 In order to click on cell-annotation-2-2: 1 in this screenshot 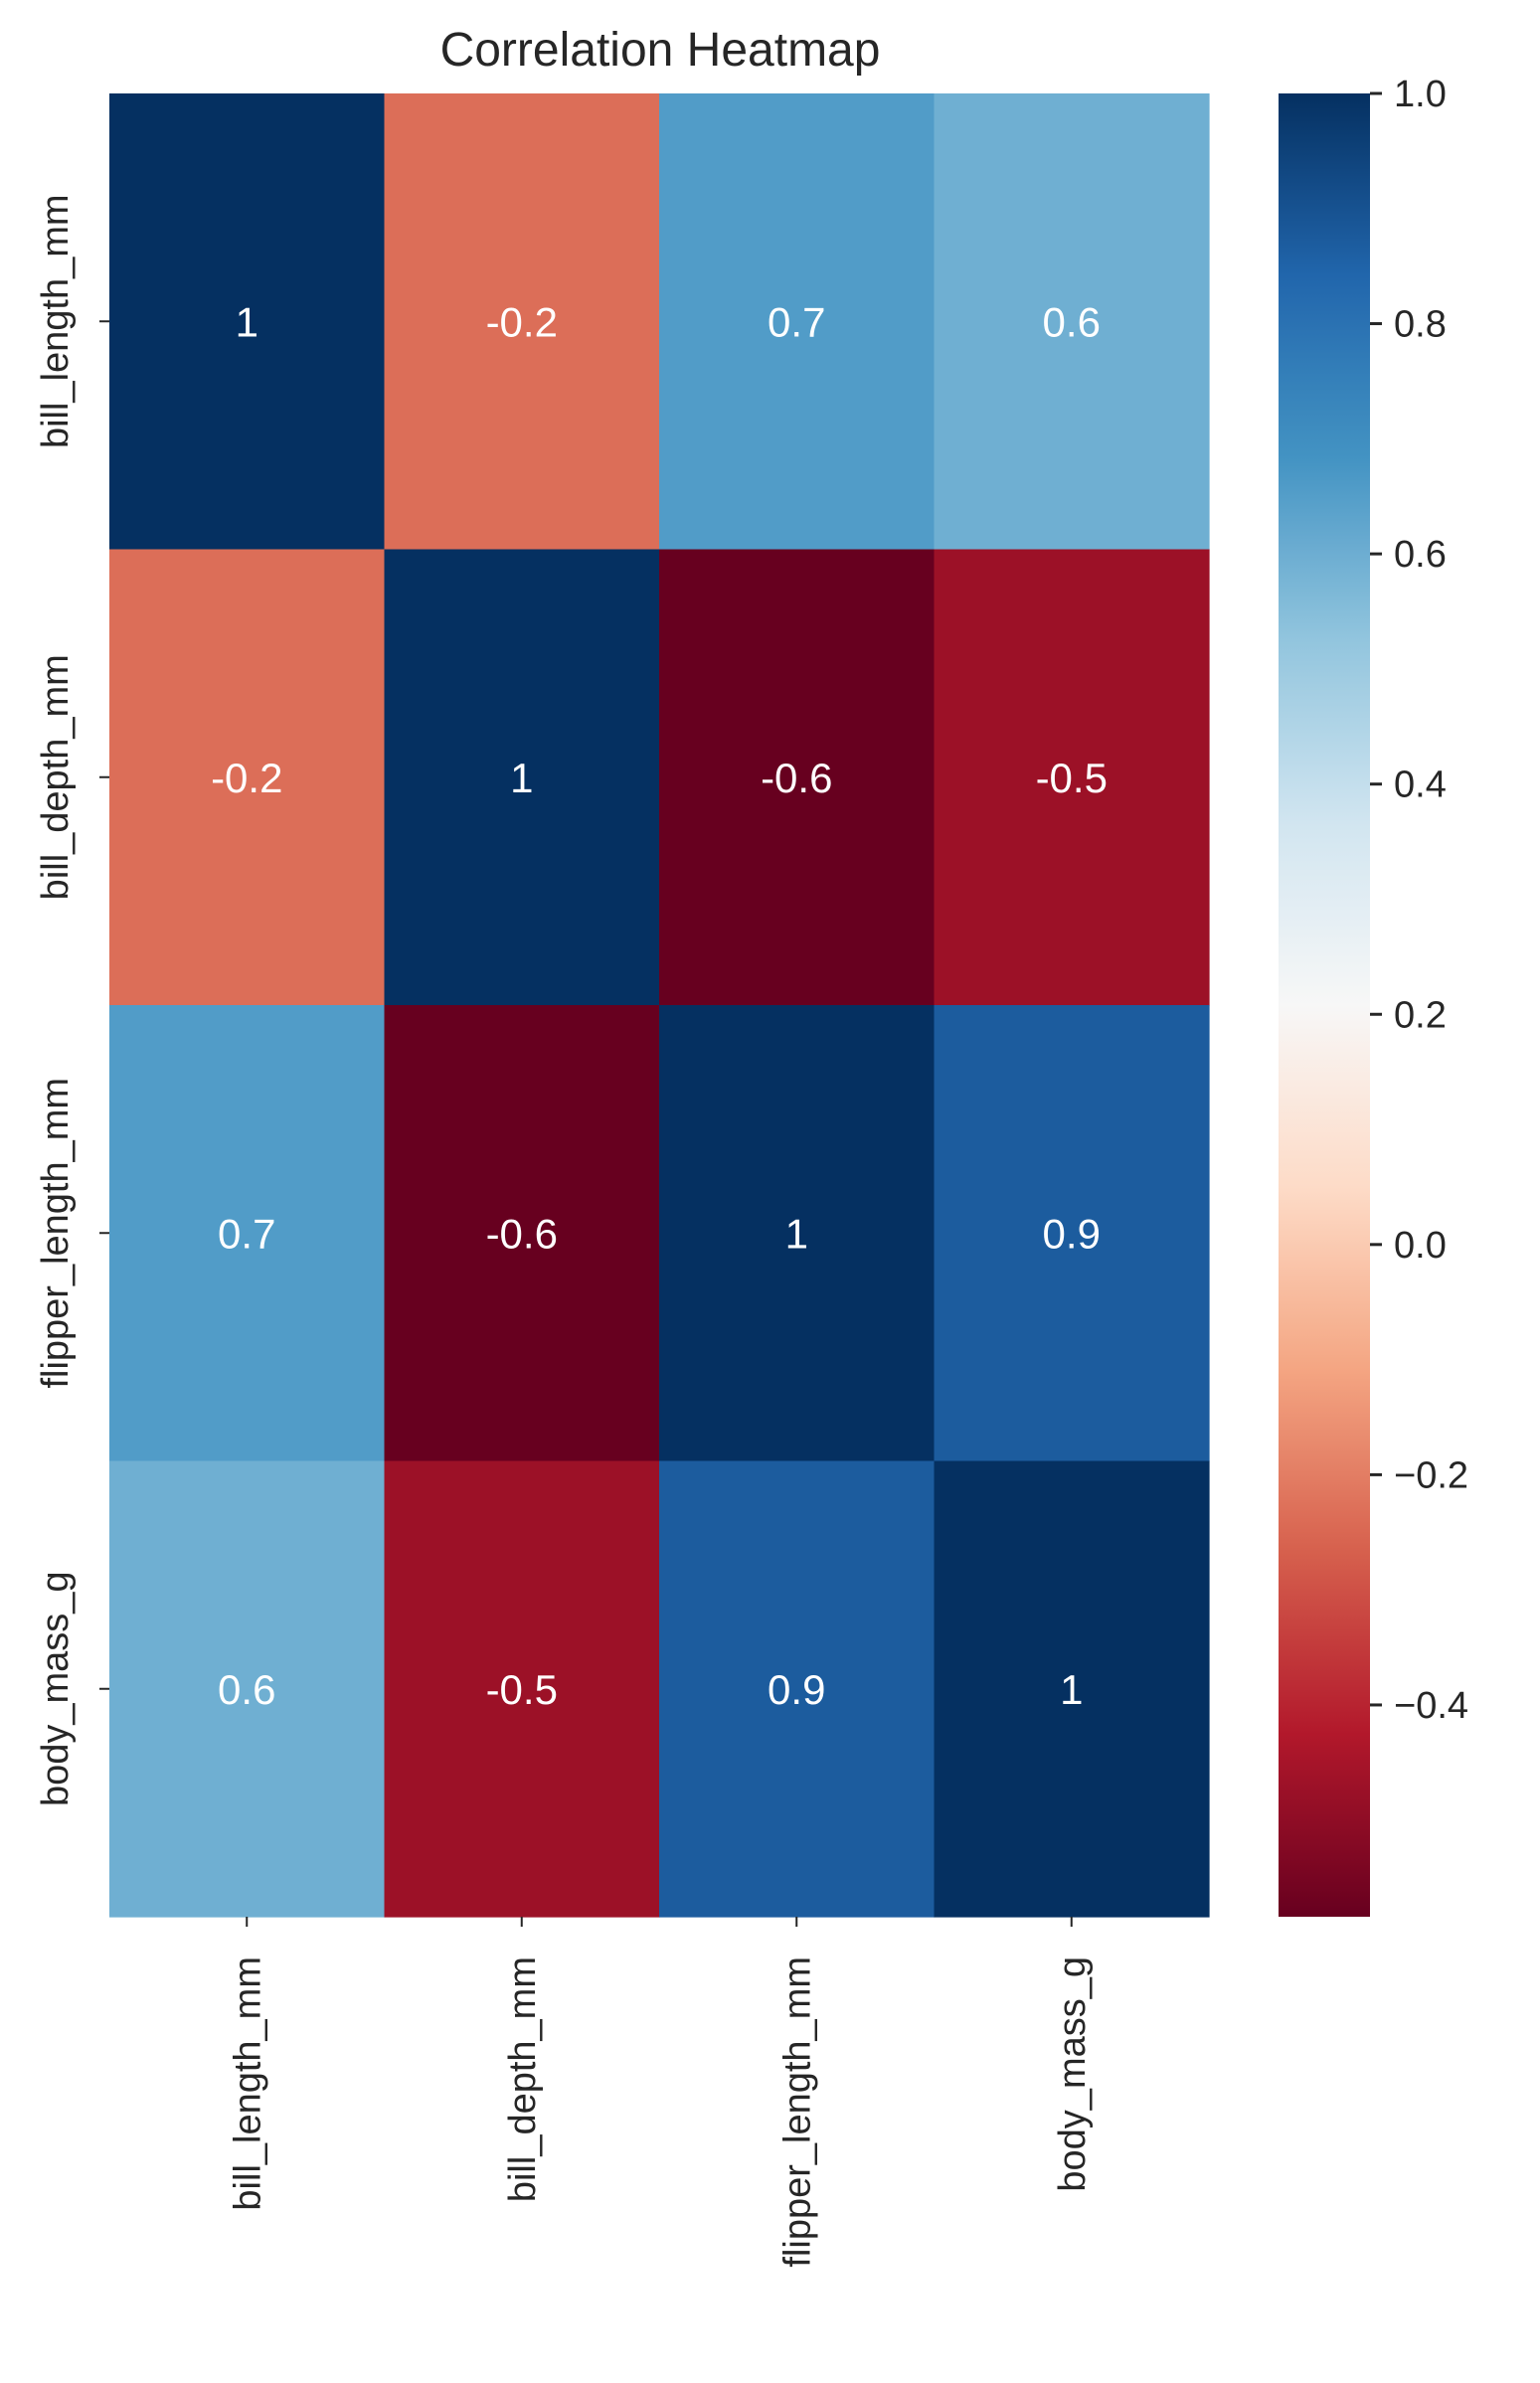, I will do `click(796, 1233)`.